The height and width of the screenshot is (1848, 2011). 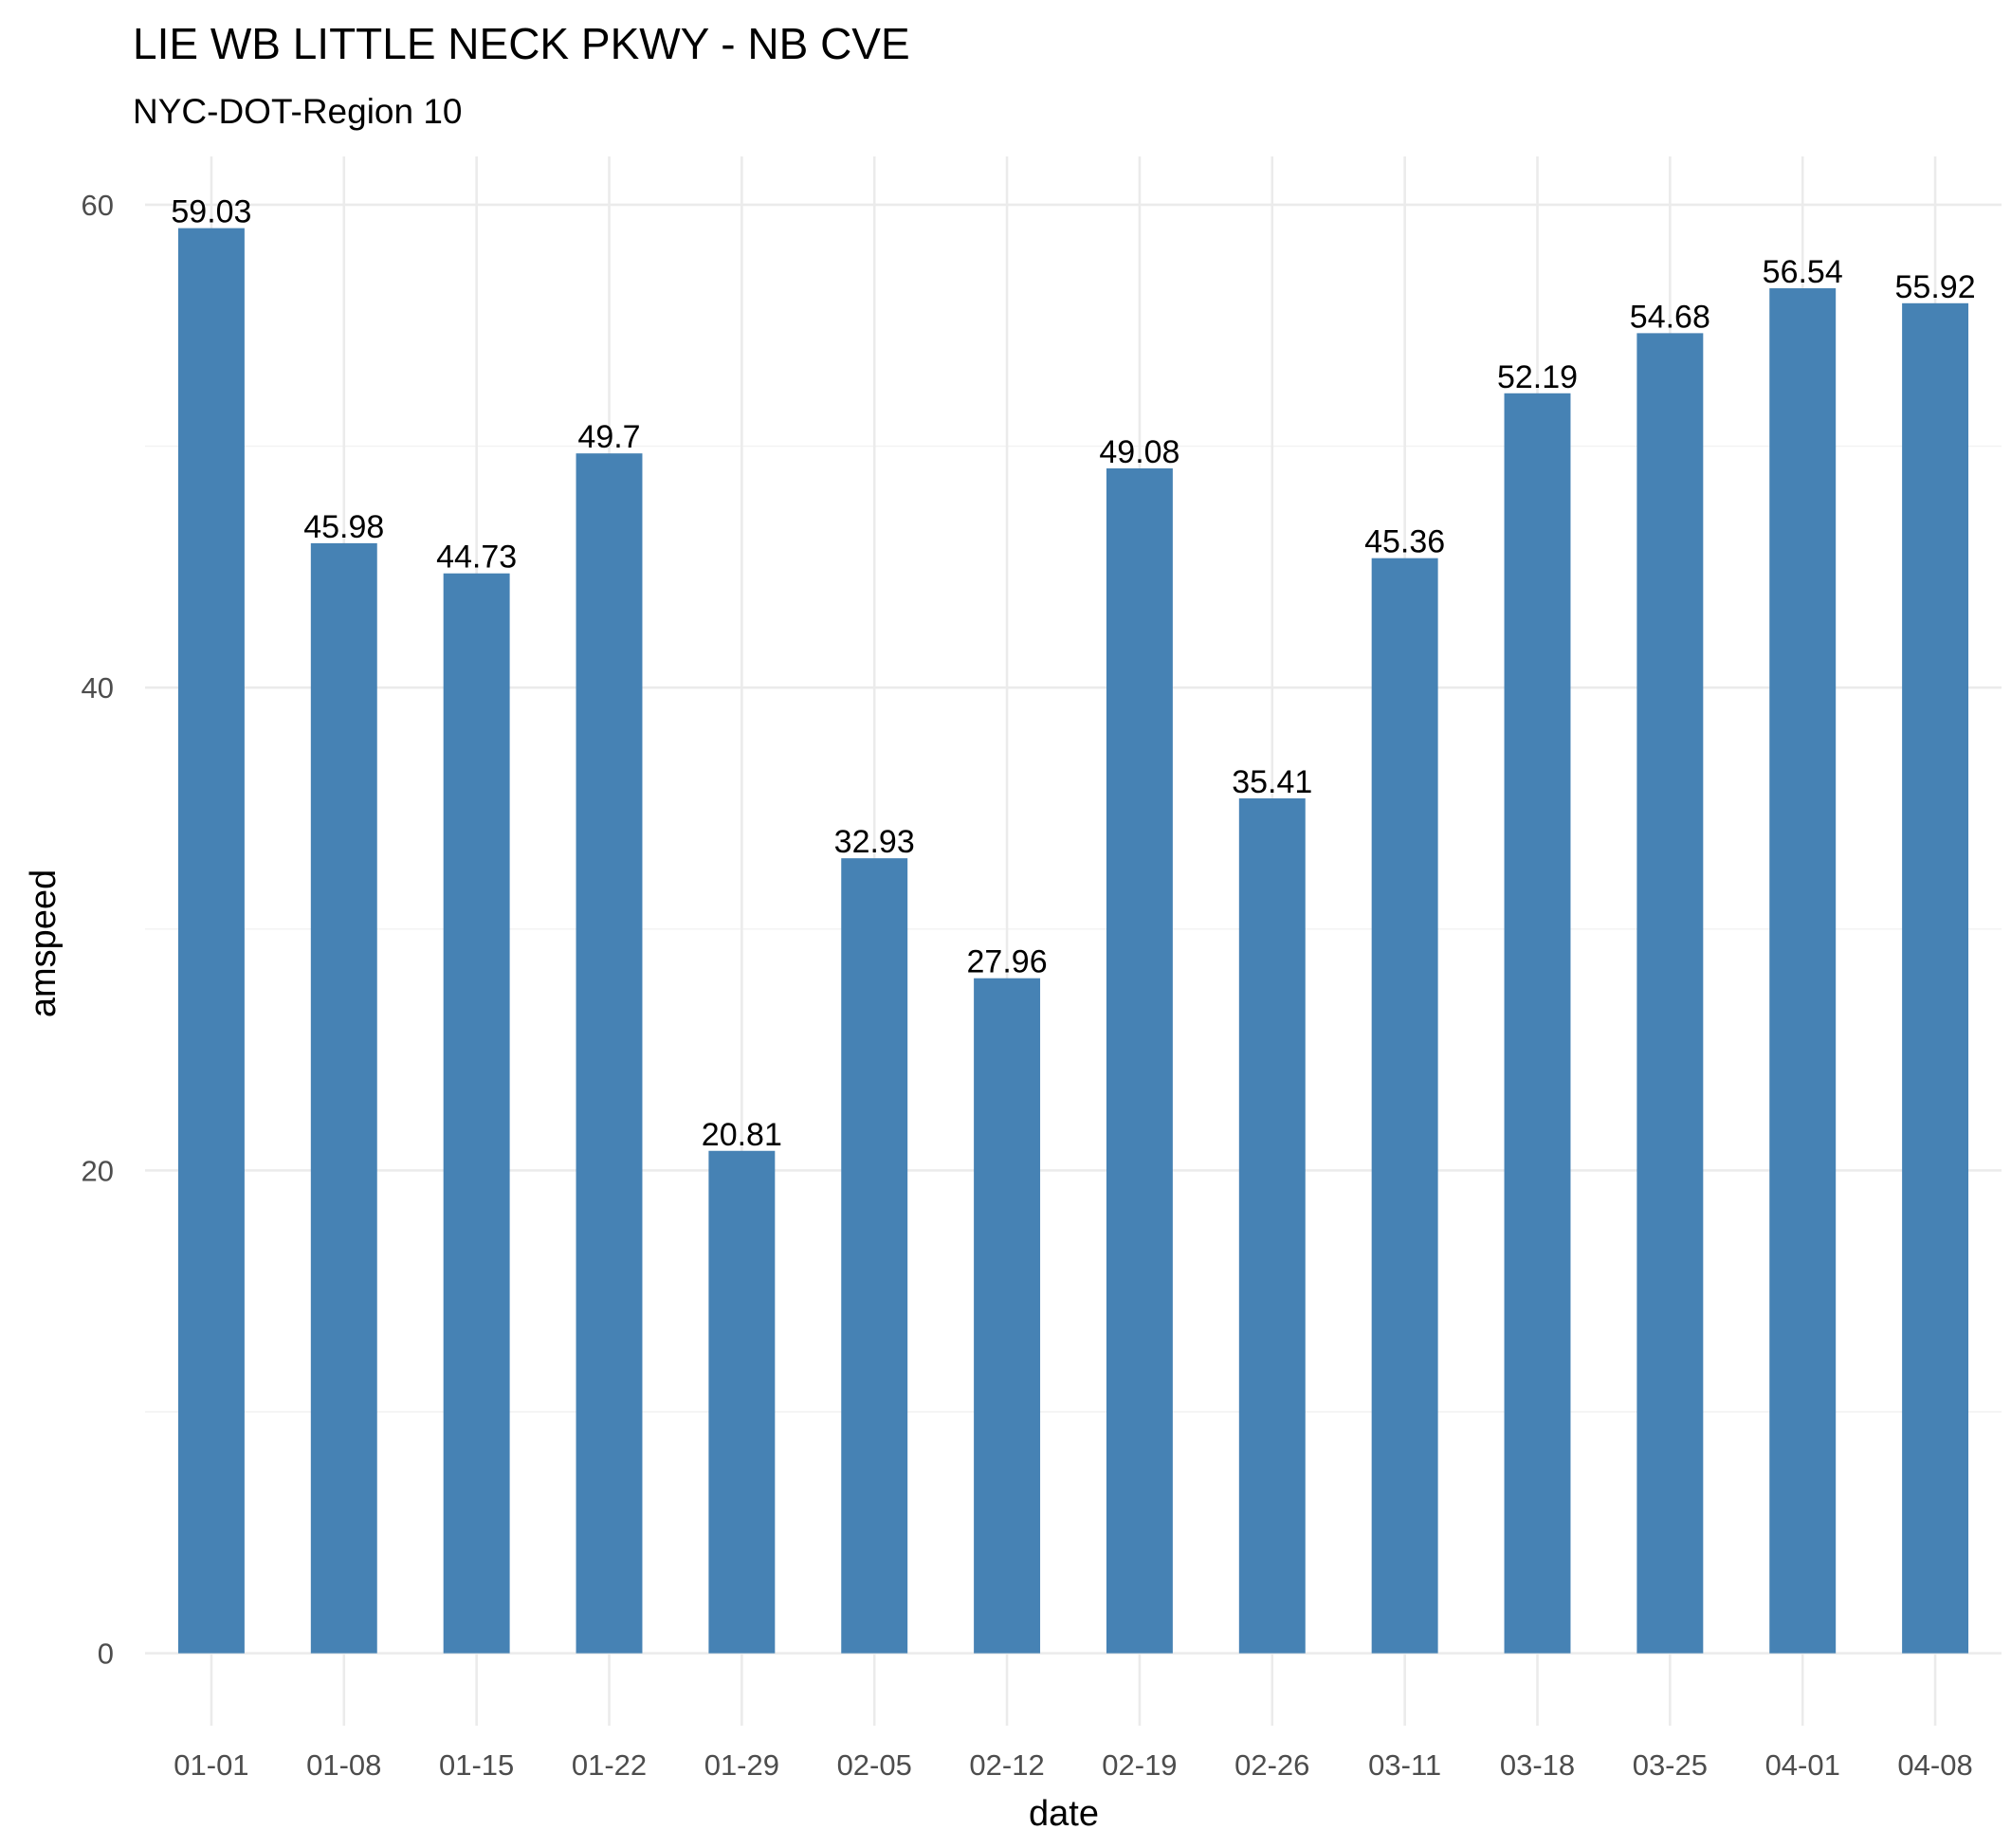 I want to click on x-axis-title: date, so click(x=1064, y=1814).